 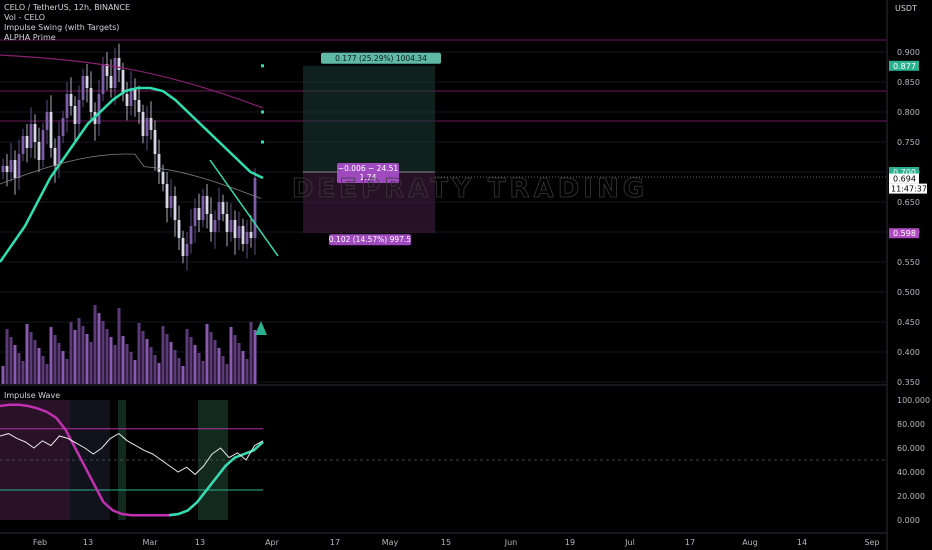 What do you see at coordinates (30, 37) in the screenshot?
I see `legend-alpha: ALPHA Prime` at bounding box center [30, 37].